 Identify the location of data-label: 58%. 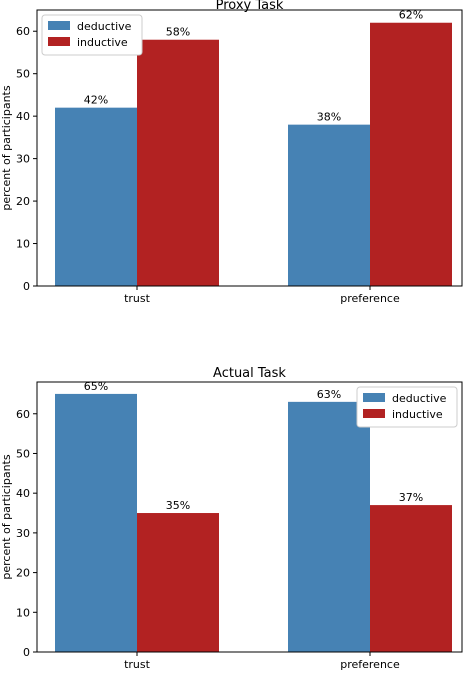
(178, 32).